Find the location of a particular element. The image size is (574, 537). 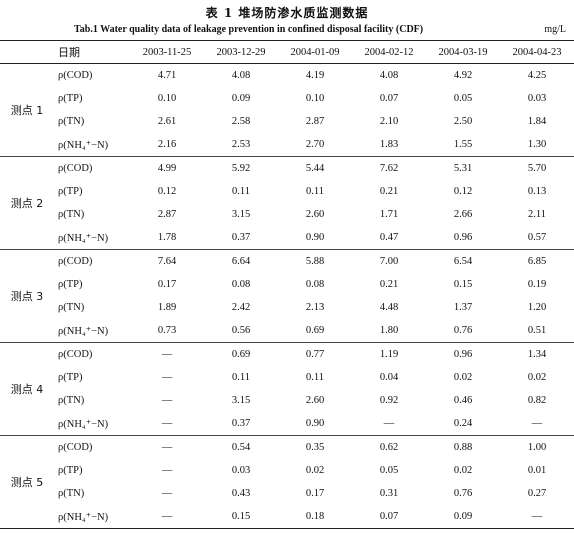

value-cell: 2.11 is located at coordinates (537, 214).